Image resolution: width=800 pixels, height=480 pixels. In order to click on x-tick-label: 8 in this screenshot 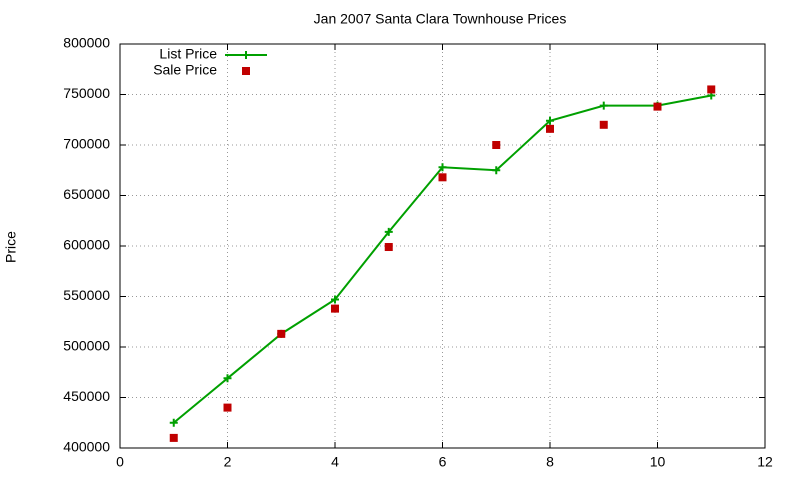, I will do `click(550, 462)`.